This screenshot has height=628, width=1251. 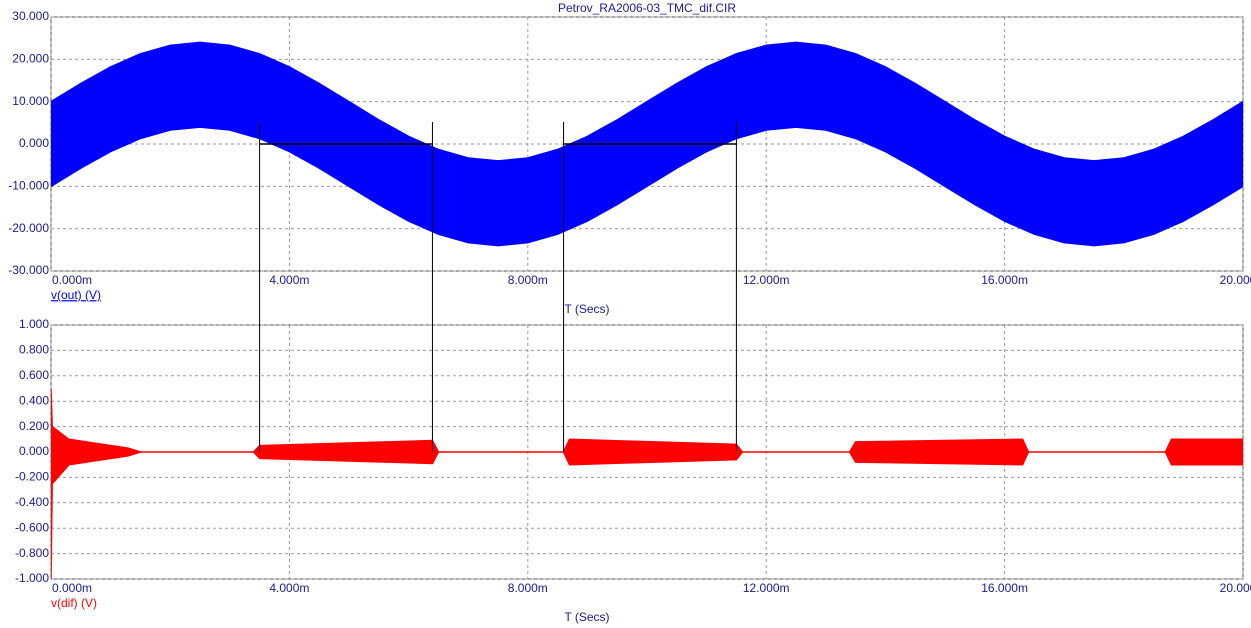 What do you see at coordinates (647, 8) in the screenshot?
I see `chart-title: Petrov_RA2006-03_TMC_dif.CIR` at bounding box center [647, 8].